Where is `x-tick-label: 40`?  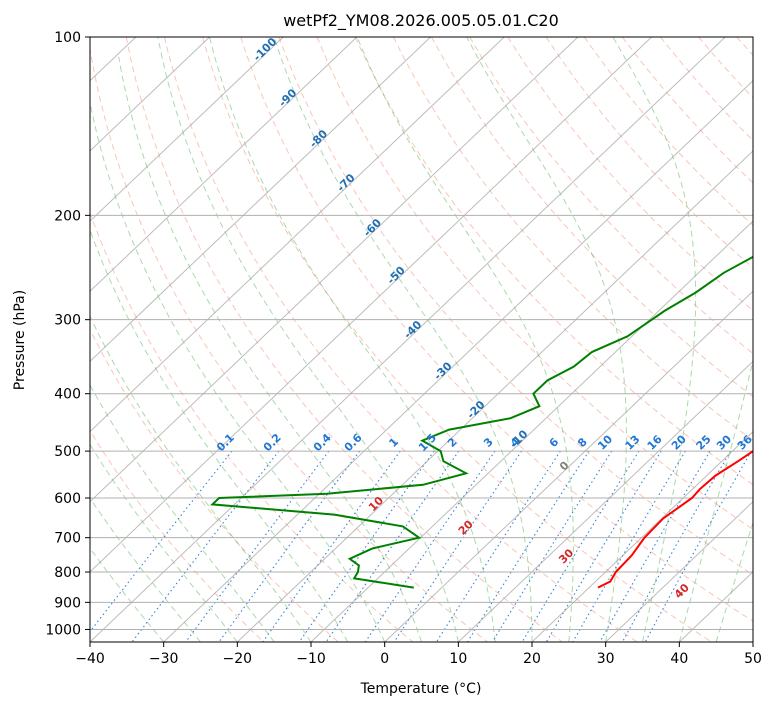 x-tick-label: 40 is located at coordinates (679, 659).